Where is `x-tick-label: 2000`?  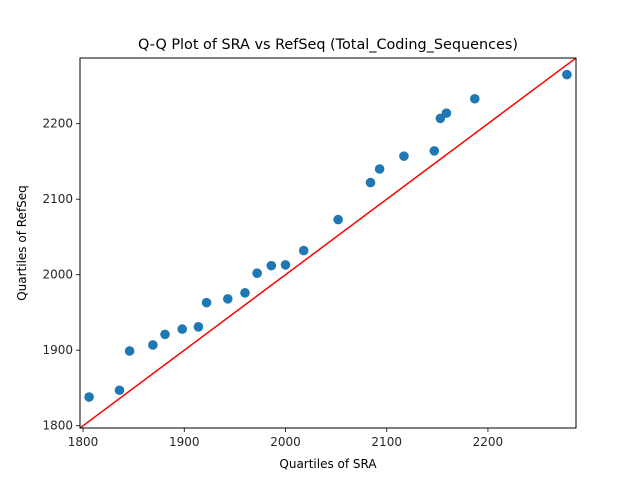
x-tick-label: 2000 is located at coordinates (285, 442).